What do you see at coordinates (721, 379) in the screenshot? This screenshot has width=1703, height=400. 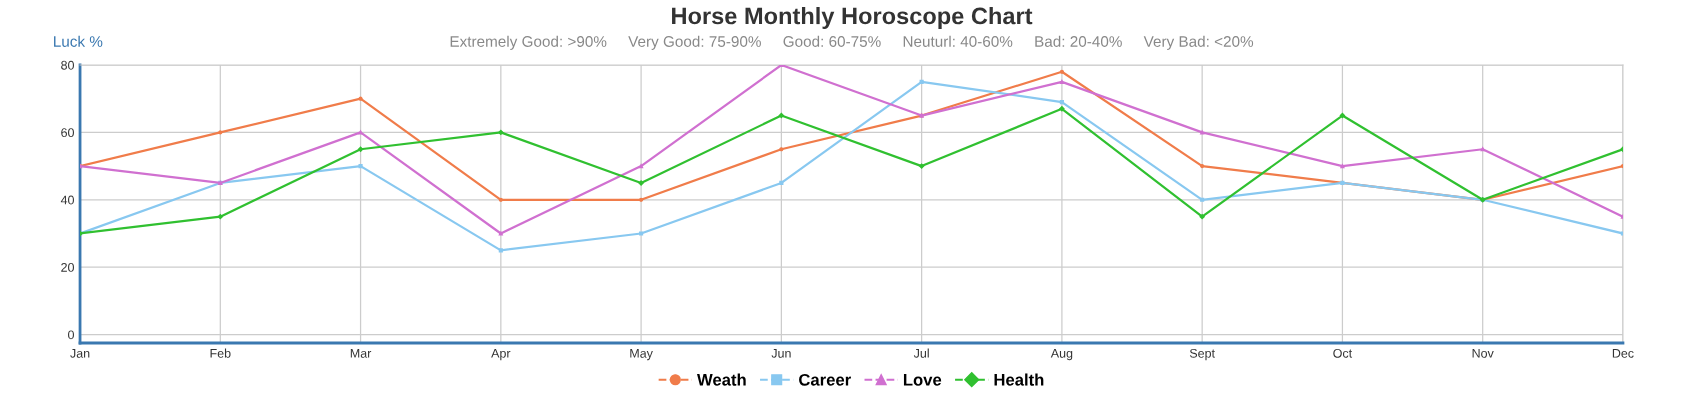 I see `legend-label: Weath` at bounding box center [721, 379].